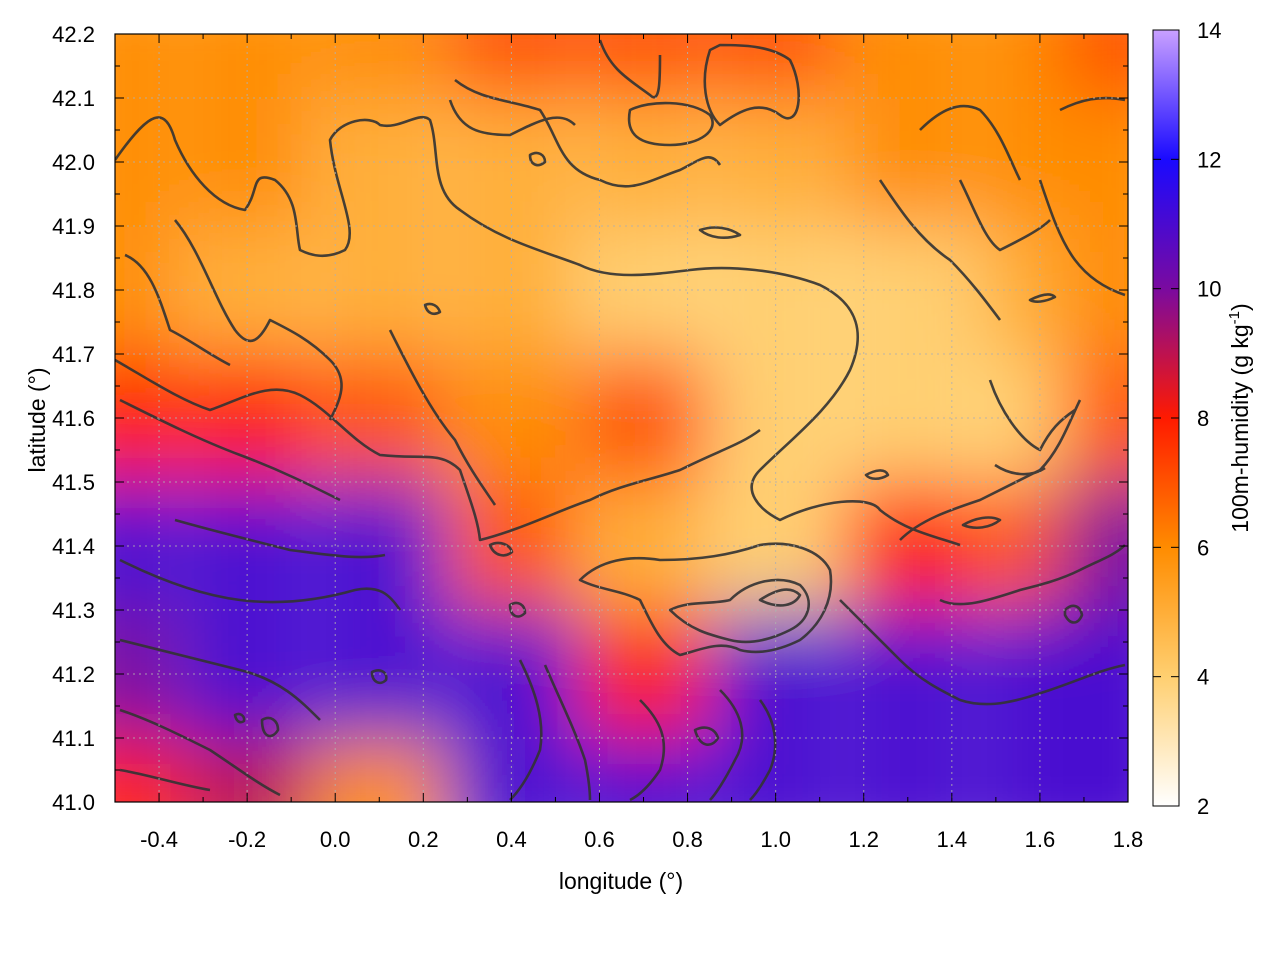  Describe the element at coordinates (511, 839) in the screenshot. I see `x-tick-label: 0.4` at that location.